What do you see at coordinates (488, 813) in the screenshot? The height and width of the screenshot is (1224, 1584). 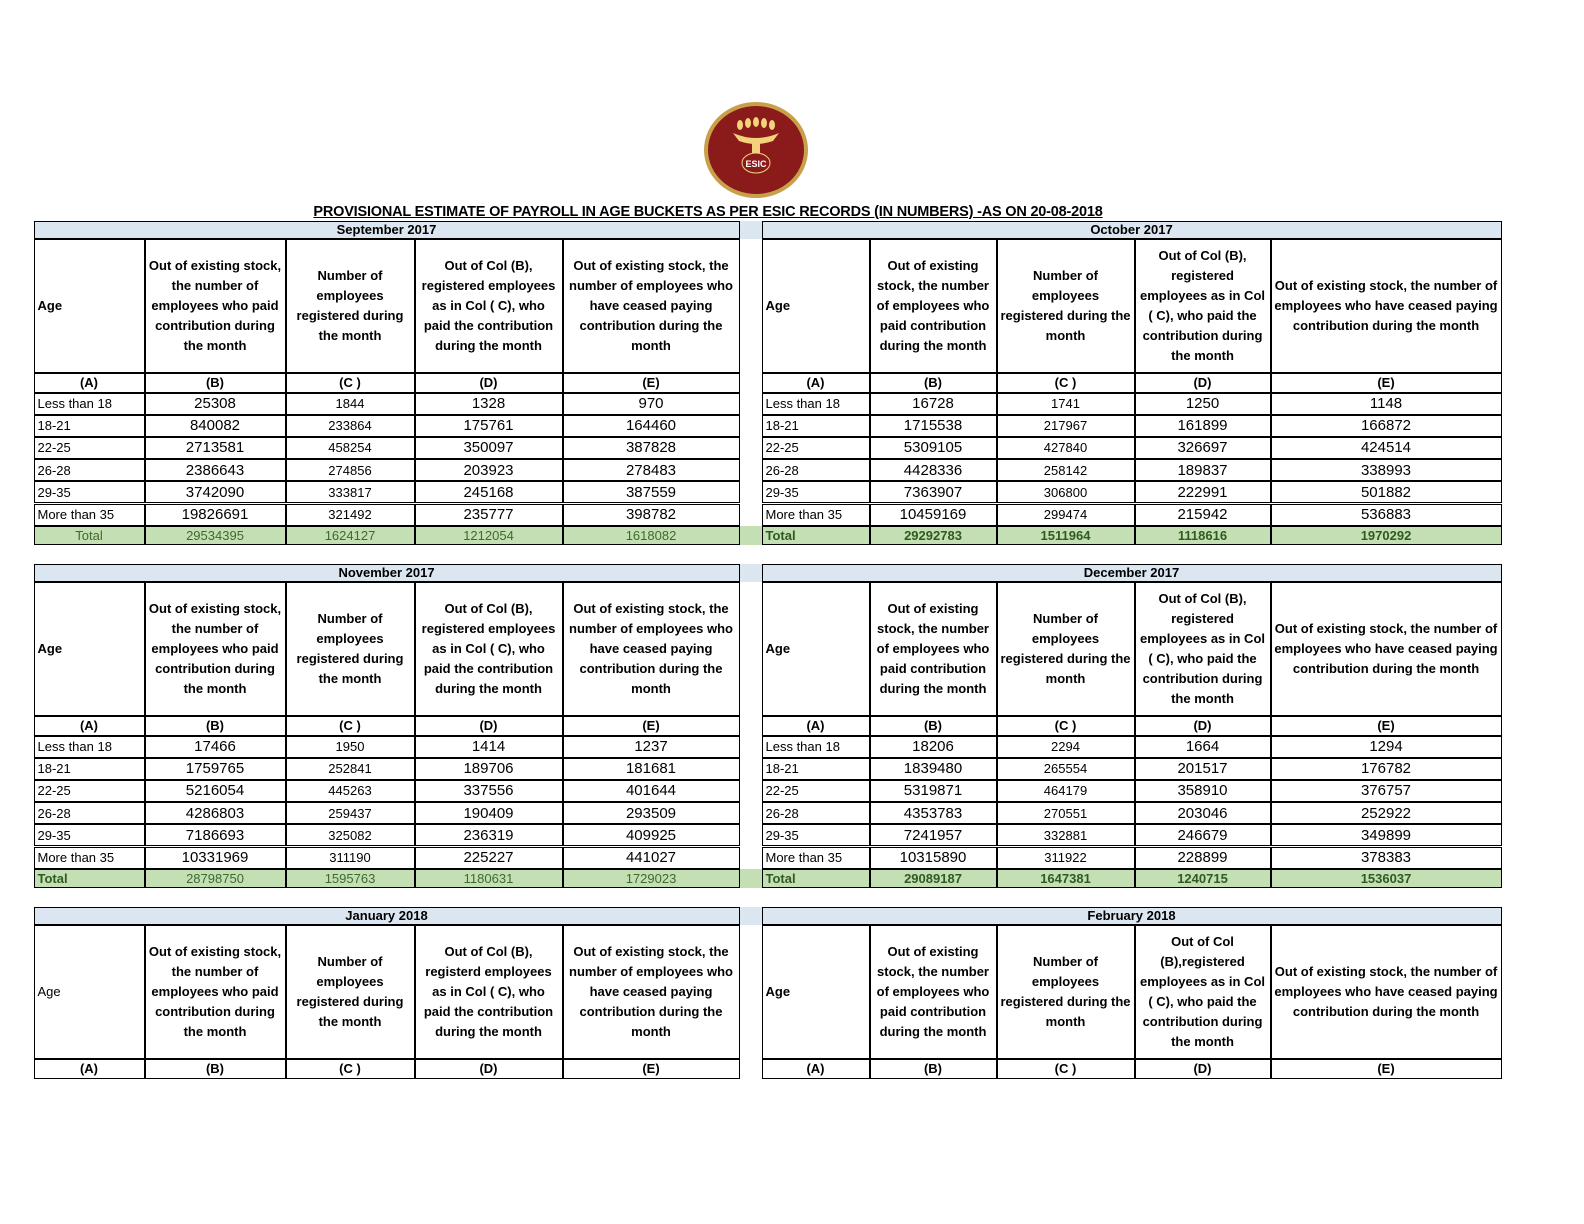 I see `value-cell: 190409` at bounding box center [488, 813].